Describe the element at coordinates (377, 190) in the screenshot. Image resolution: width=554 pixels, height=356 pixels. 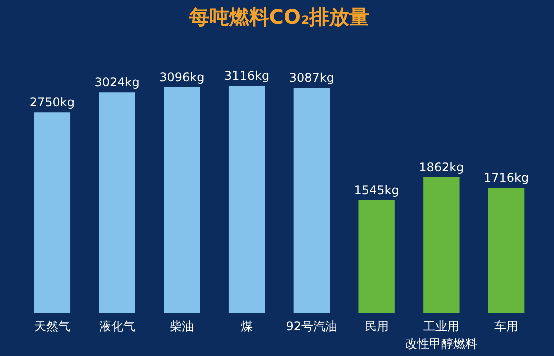
I see `data-label: 1545kg` at that location.